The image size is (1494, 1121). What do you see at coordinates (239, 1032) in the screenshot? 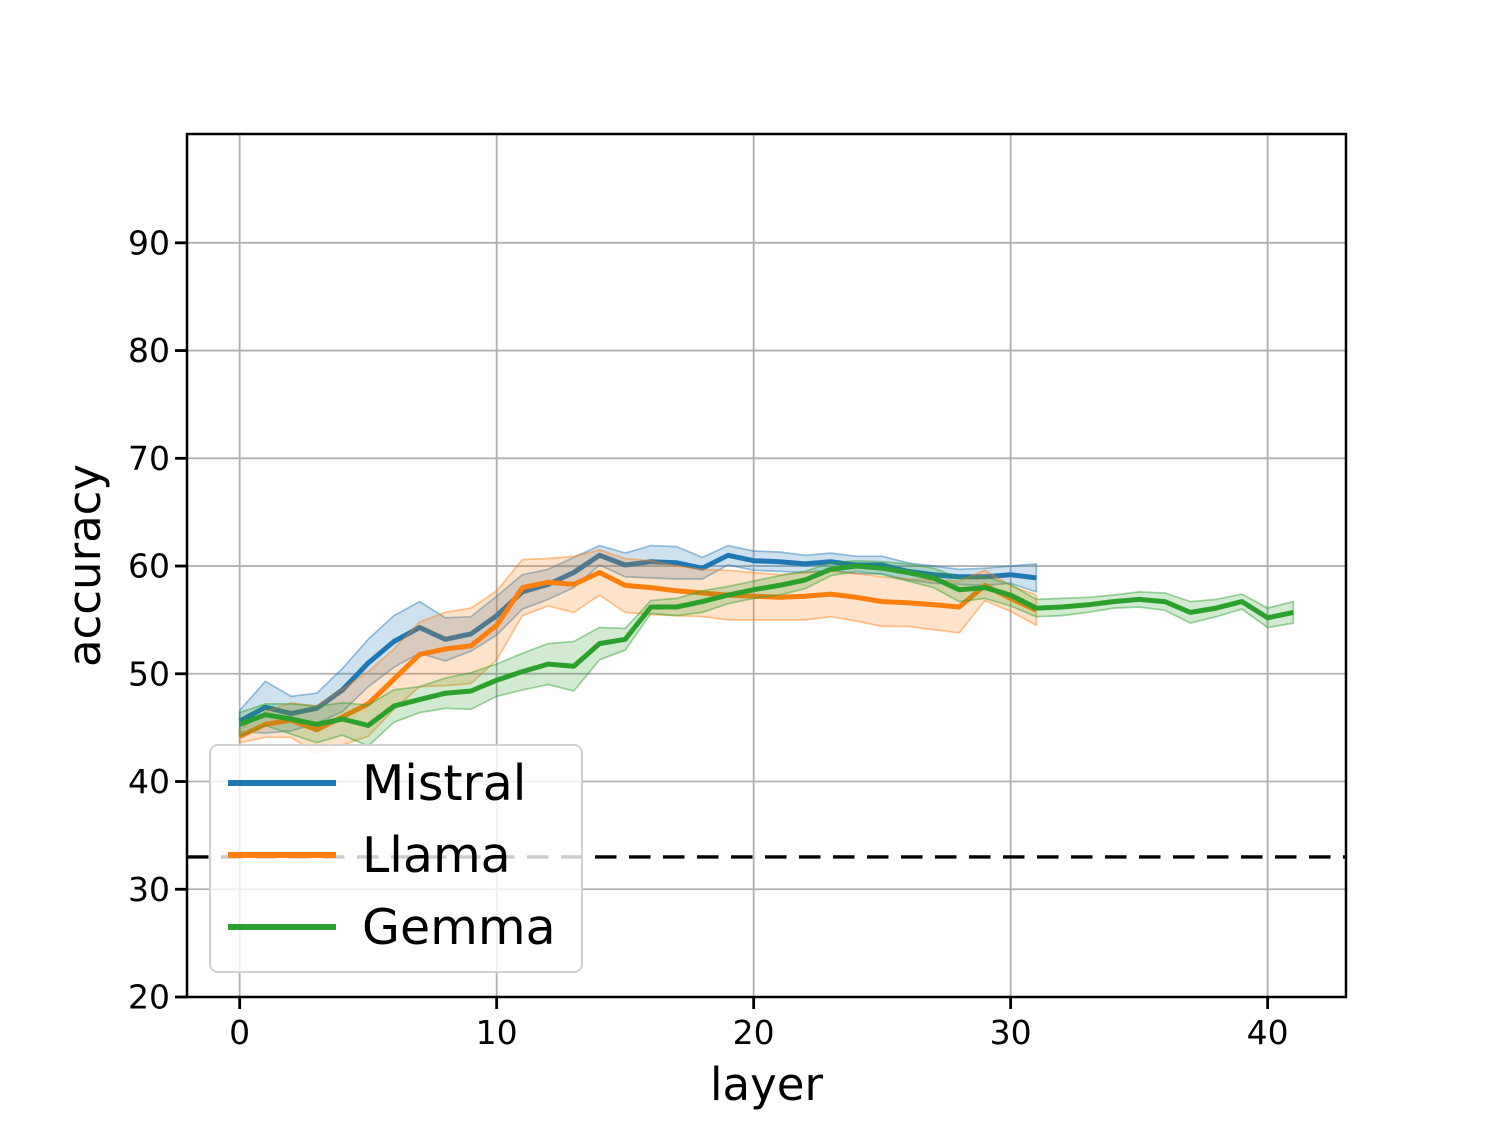
I see `x-tick-label-0: 0` at bounding box center [239, 1032].